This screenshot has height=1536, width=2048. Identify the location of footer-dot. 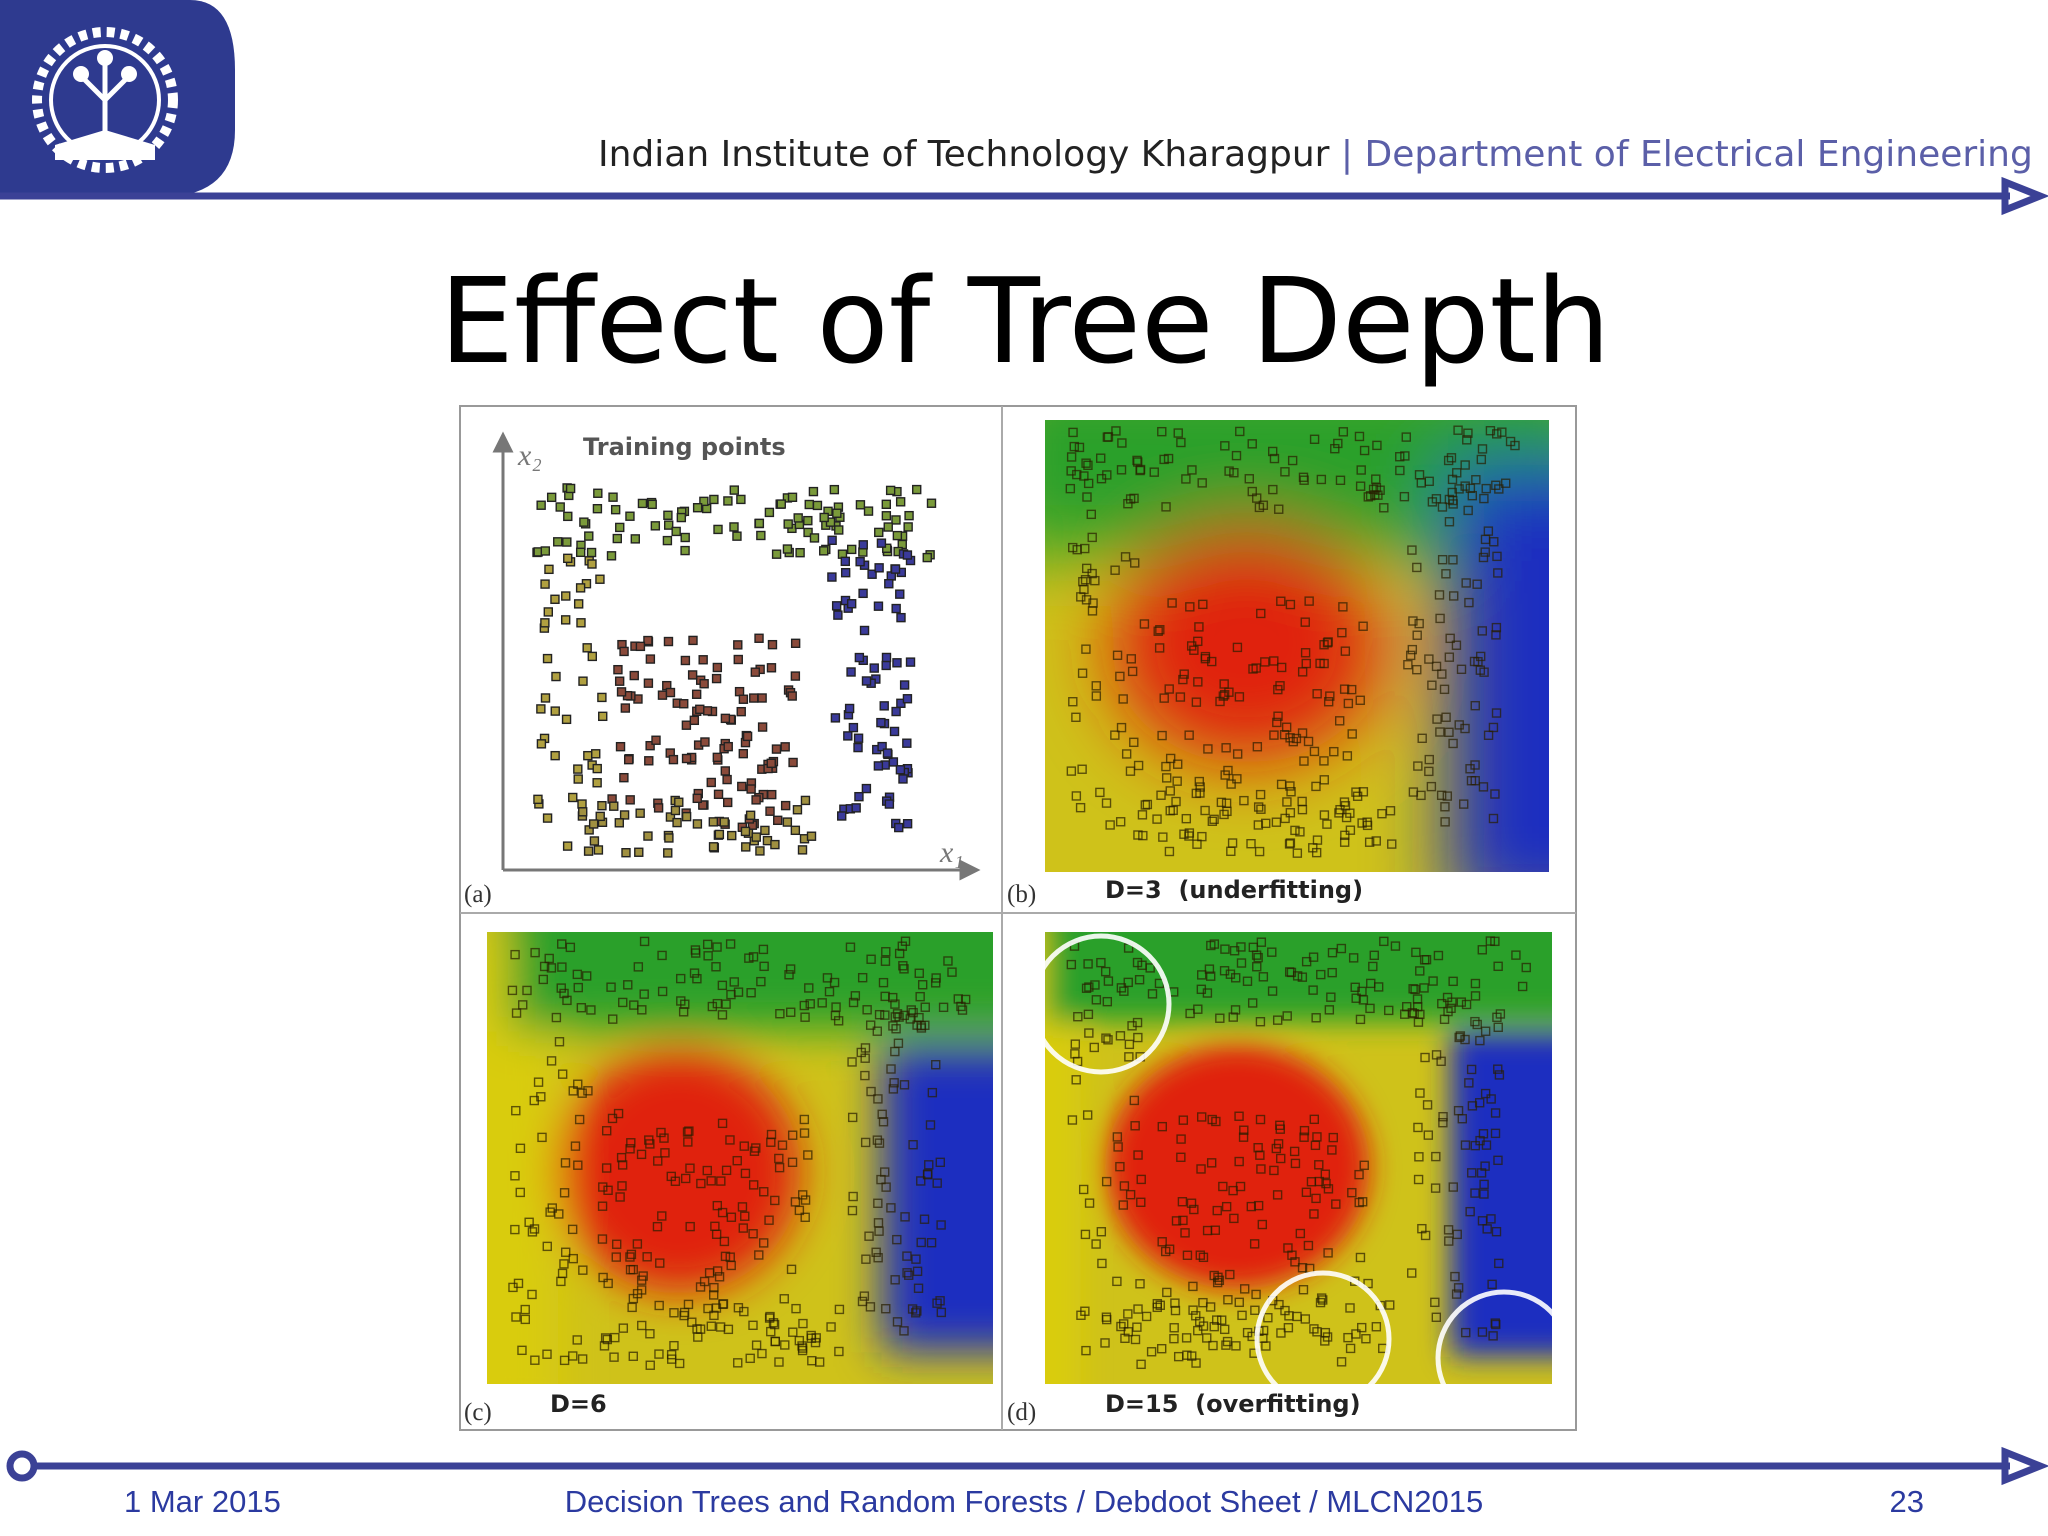
(22, 1466).